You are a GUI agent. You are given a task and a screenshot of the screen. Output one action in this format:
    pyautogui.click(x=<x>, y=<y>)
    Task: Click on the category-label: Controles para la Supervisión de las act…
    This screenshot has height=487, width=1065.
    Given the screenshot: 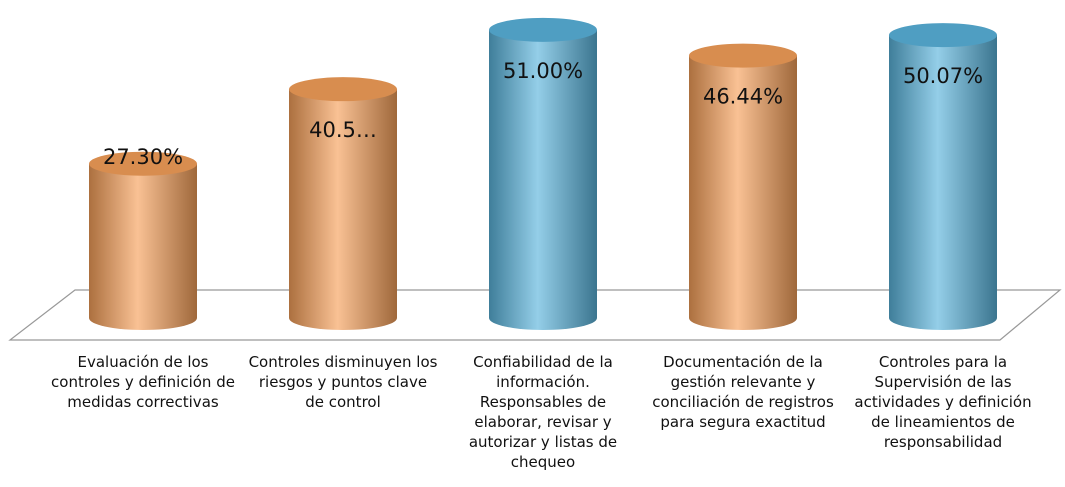 What is the action you would take?
    pyautogui.click(x=943, y=402)
    